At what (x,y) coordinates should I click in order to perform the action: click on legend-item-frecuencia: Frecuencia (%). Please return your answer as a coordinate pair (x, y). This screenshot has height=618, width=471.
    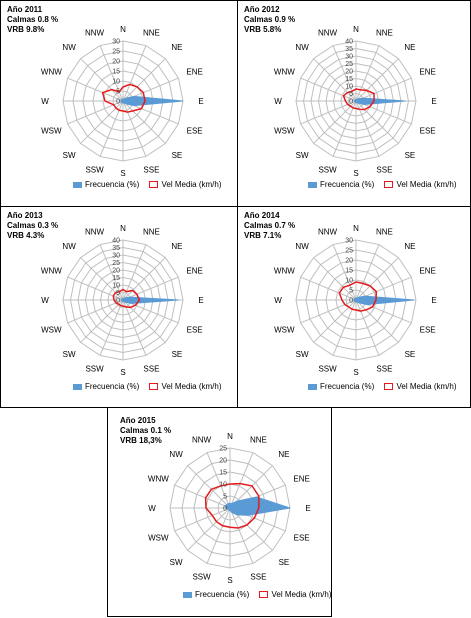
    Looking at the image, I should click on (341, 184).